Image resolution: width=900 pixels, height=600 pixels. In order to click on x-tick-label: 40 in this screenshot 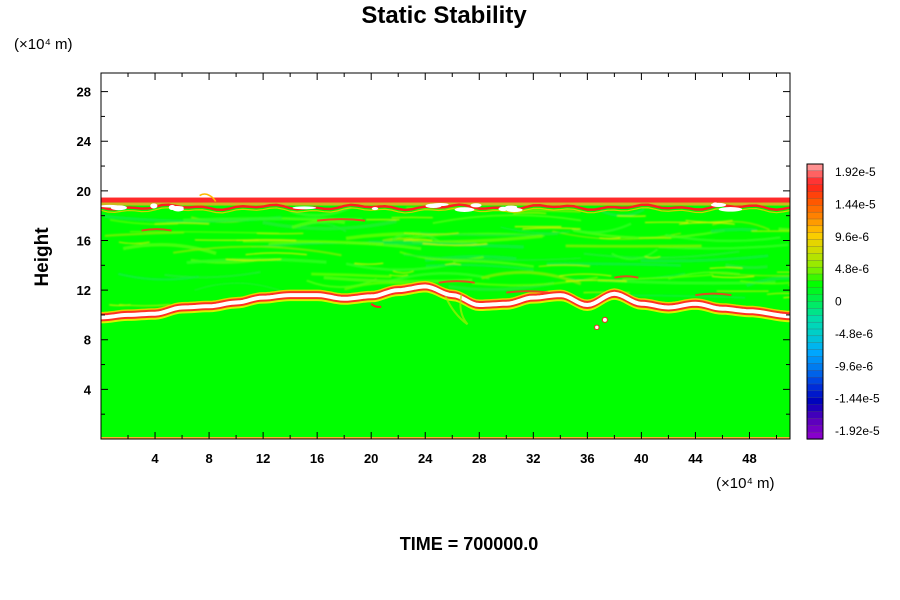, I will do `click(641, 458)`.